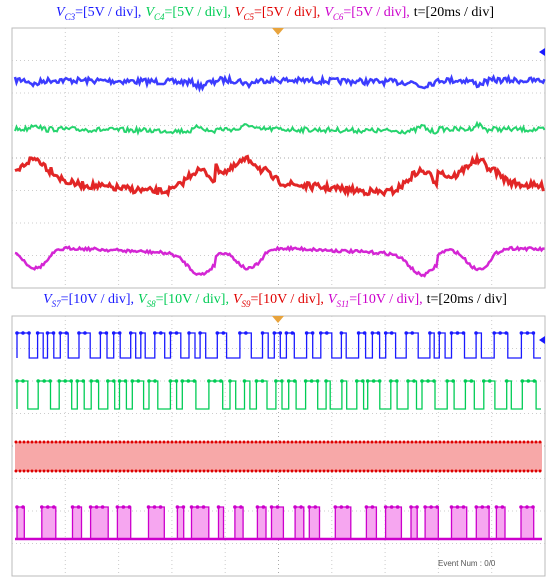  Describe the element at coordinates (338, 16) in the screenshot. I see `subscript: C6` at that location.